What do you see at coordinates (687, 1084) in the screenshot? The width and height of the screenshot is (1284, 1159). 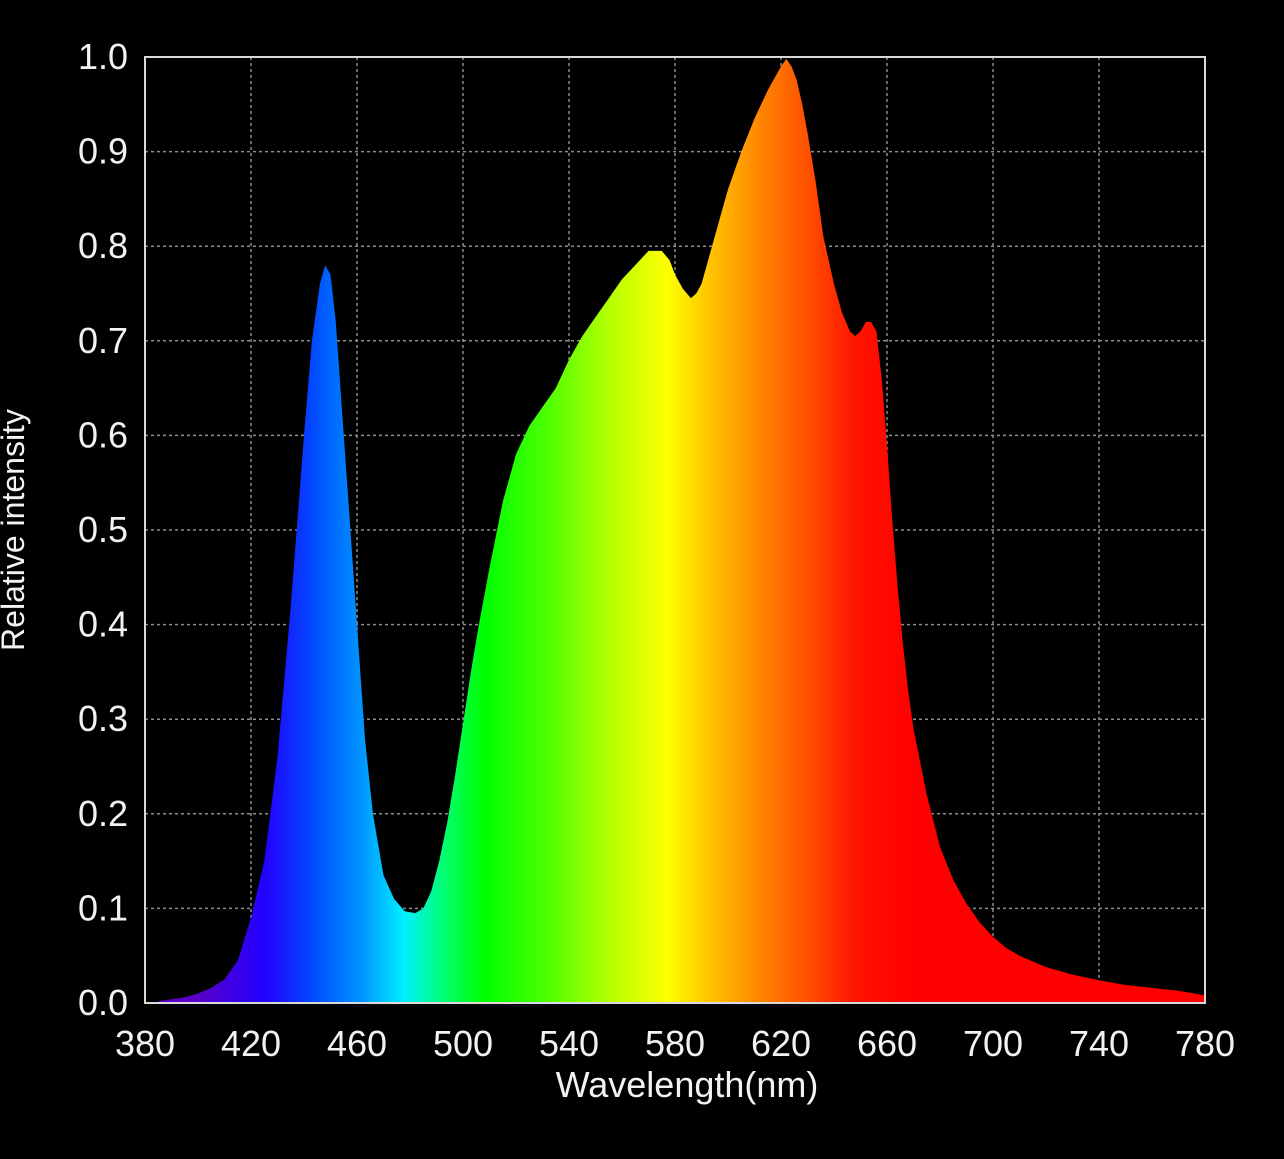 I see `x-axis-label: Wavelength(nm)` at bounding box center [687, 1084].